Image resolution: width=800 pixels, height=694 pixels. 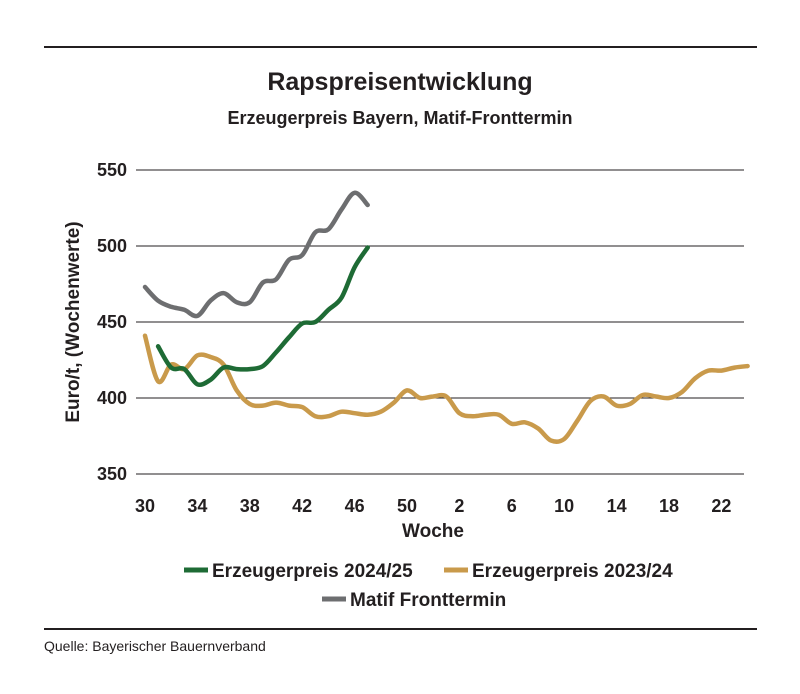 What do you see at coordinates (617, 506) in the screenshot?
I see `x-tick-label: 14` at bounding box center [617, 506].